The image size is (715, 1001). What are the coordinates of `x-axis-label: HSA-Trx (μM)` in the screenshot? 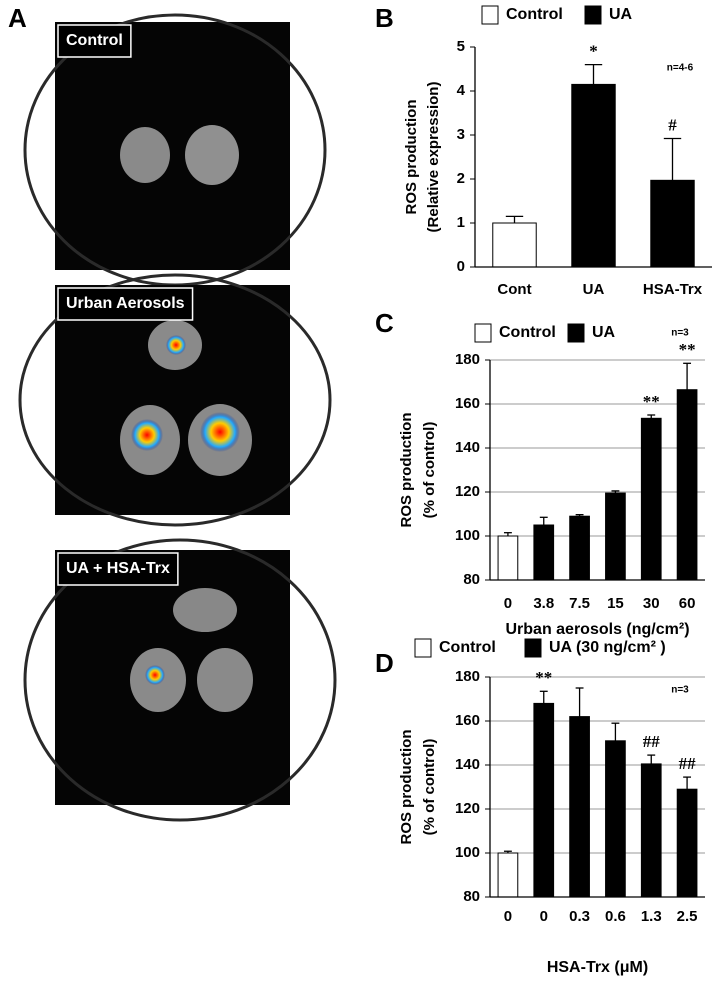 It's located at (597, 967).